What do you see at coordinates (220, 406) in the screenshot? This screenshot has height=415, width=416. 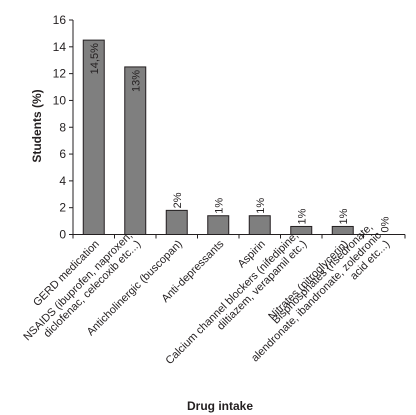 I see `x-axis-title: Drug intake` at bounding box center [220, 406].